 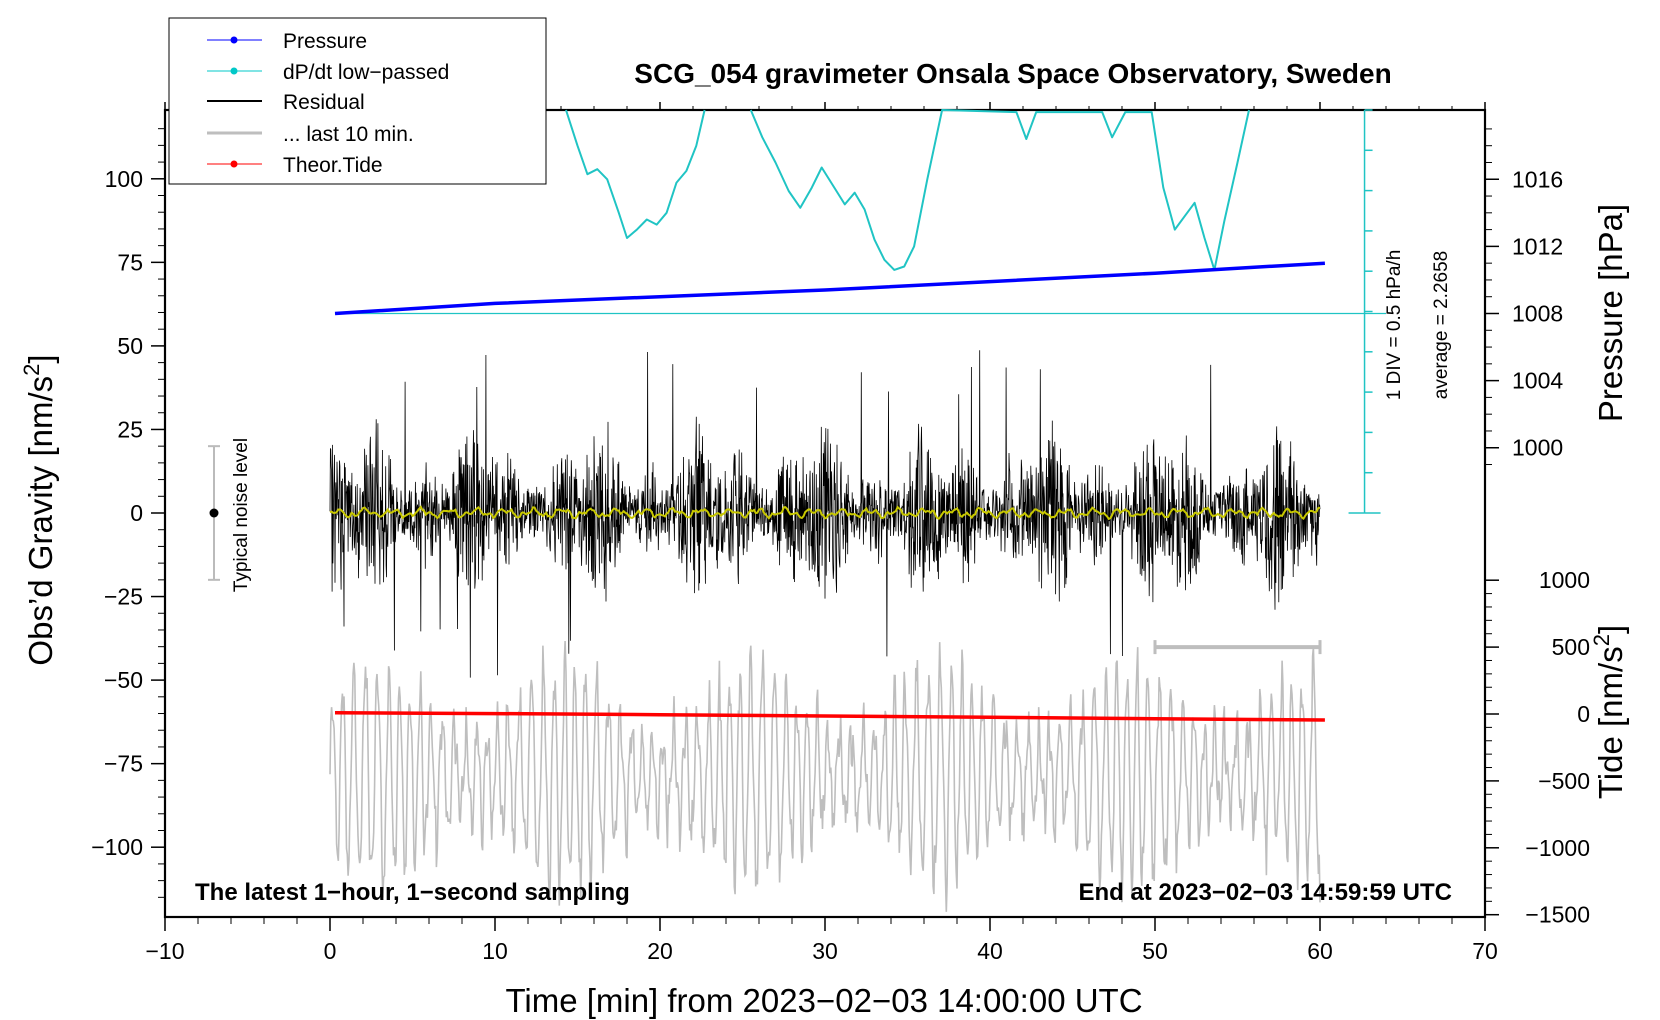 I want to click on y-left-tick-label: 75, so click(x=130, y=262).